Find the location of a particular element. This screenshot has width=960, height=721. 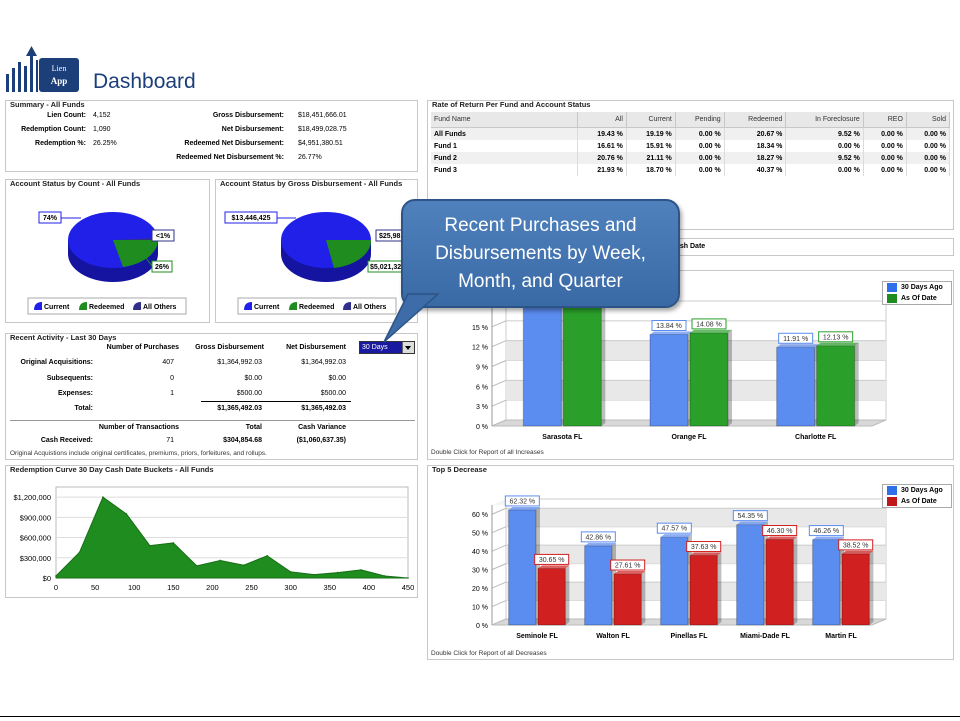

recent-activity-title: Recent Activity - Last 30 Days is located at coordinates (63, 337).